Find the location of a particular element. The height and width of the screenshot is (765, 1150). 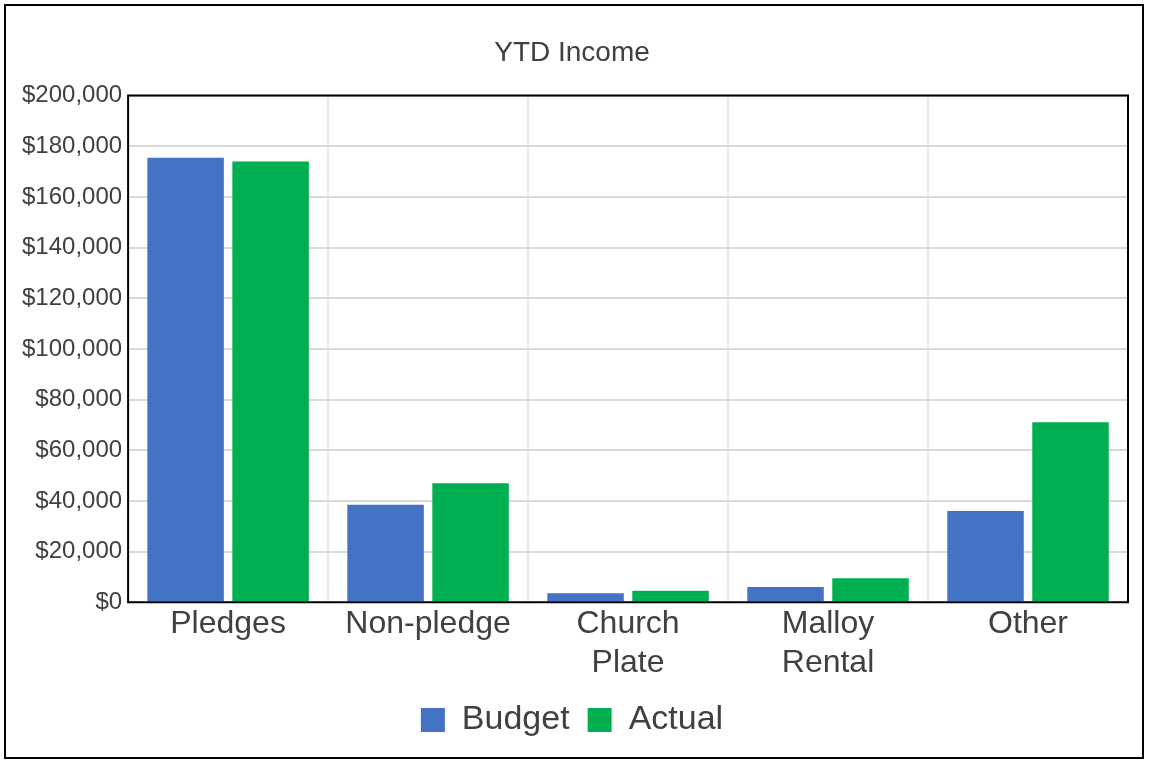

x-tick-label: Church Plate is located at coordinates (628, 641).